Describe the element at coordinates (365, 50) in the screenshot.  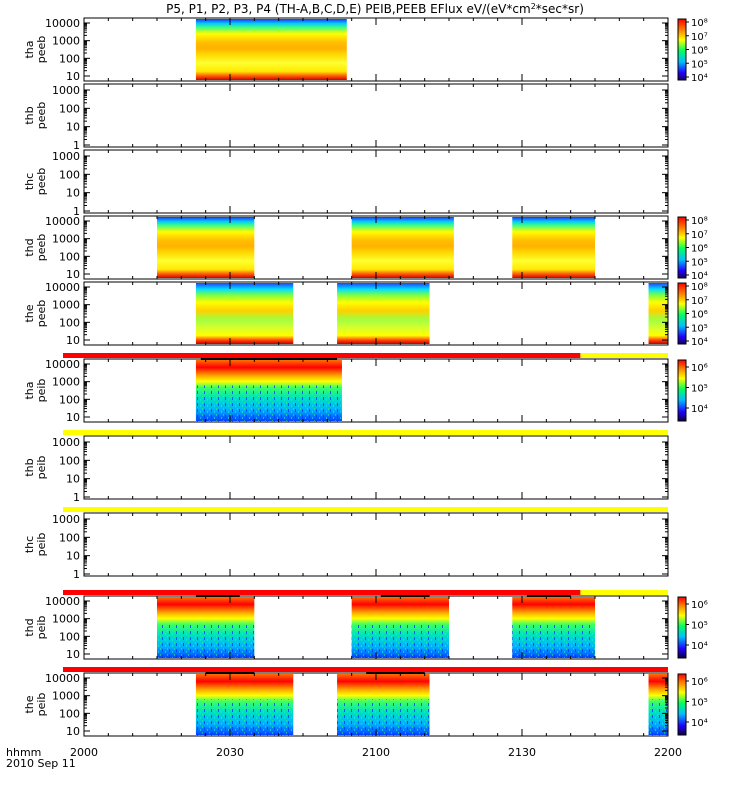
I see `panel-tha-peeb: 10 100 1000 10000 tha peeb 10⁴ 10⁵ 10⁶ 10⁷ 10⁸` at that location.